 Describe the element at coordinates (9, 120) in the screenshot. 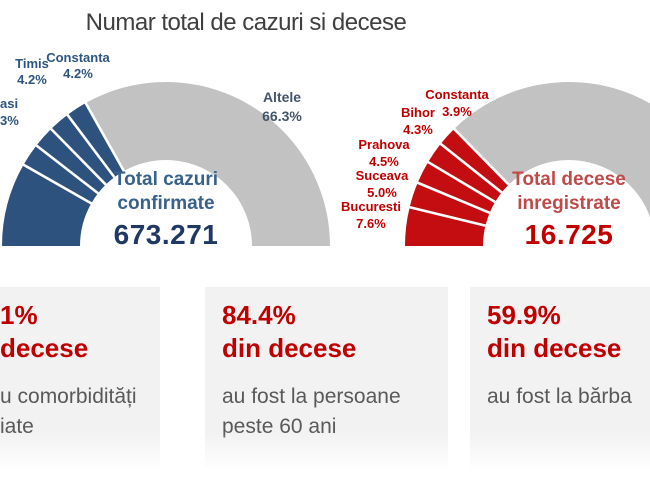

I see `label-iasi-cut-pct: 3%` at that location.